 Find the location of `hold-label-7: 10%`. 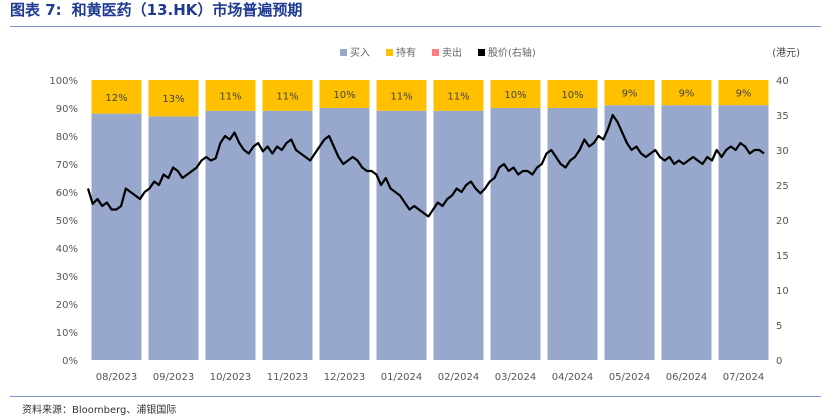

hold-label-7: 10% is located at coordinates (515, 95).